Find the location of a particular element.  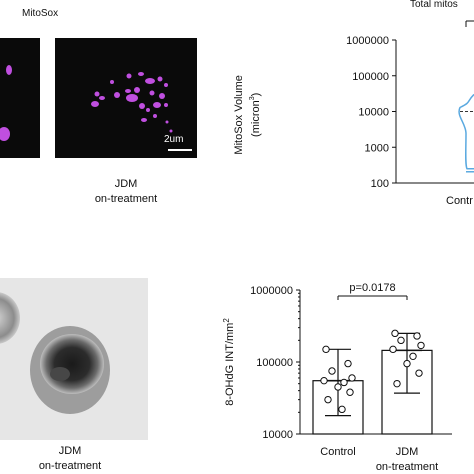

violin-ytick-label: 100000 is located at coordinates (370, 77).